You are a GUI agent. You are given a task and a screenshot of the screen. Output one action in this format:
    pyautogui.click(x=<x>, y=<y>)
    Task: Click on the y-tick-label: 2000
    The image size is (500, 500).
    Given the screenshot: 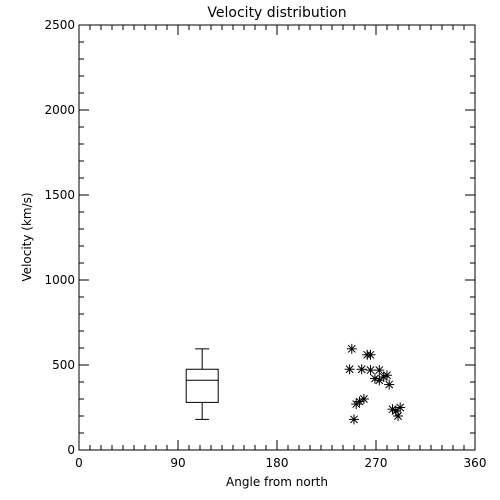 What is the action you would take?
    pyautogui.click(x=59, y=110)
    